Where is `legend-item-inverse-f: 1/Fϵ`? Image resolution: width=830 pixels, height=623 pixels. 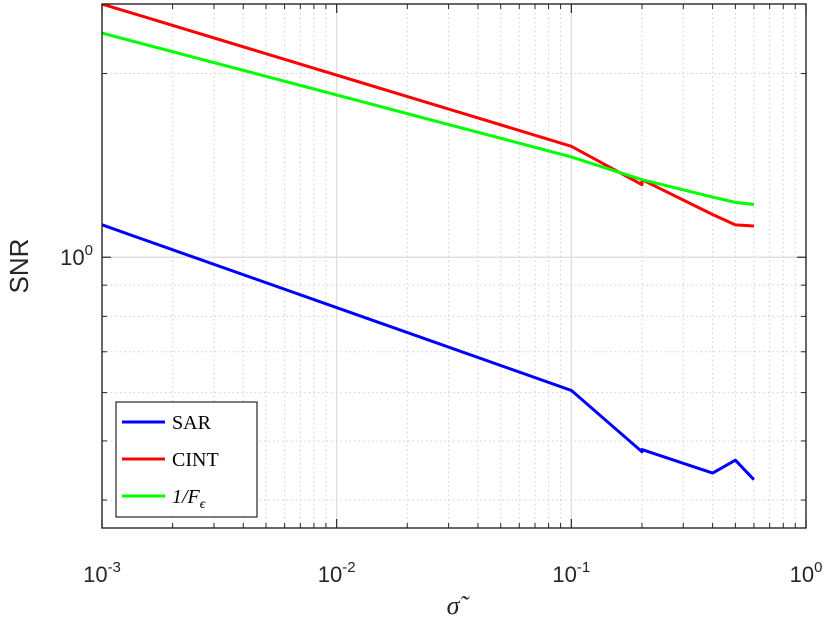
legend-item-inverse-f: 1/Fϵ is located at coordinates (164, 499).